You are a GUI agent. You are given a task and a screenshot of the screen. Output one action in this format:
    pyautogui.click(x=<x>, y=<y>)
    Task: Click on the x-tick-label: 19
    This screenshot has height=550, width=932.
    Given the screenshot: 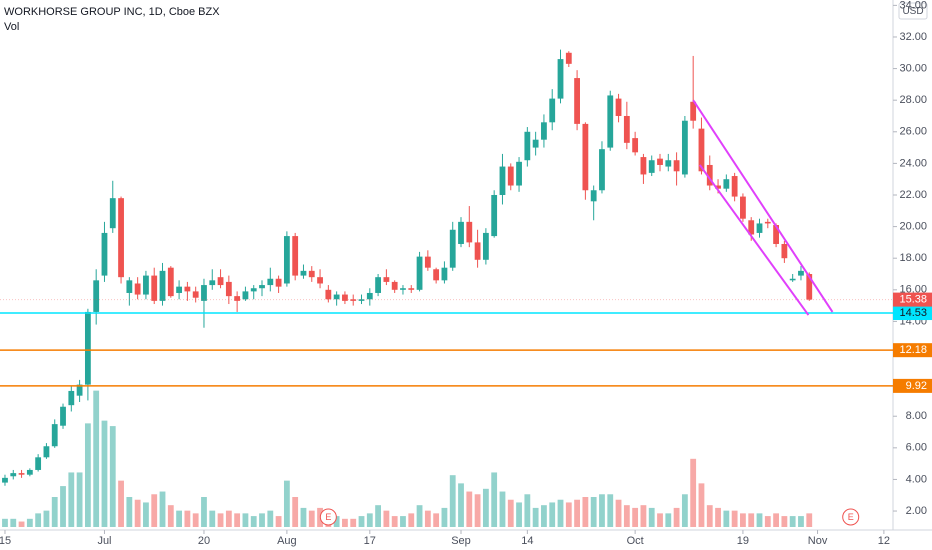 What is the action you would take?
    pyautogui.click(x=743, y=541)
    